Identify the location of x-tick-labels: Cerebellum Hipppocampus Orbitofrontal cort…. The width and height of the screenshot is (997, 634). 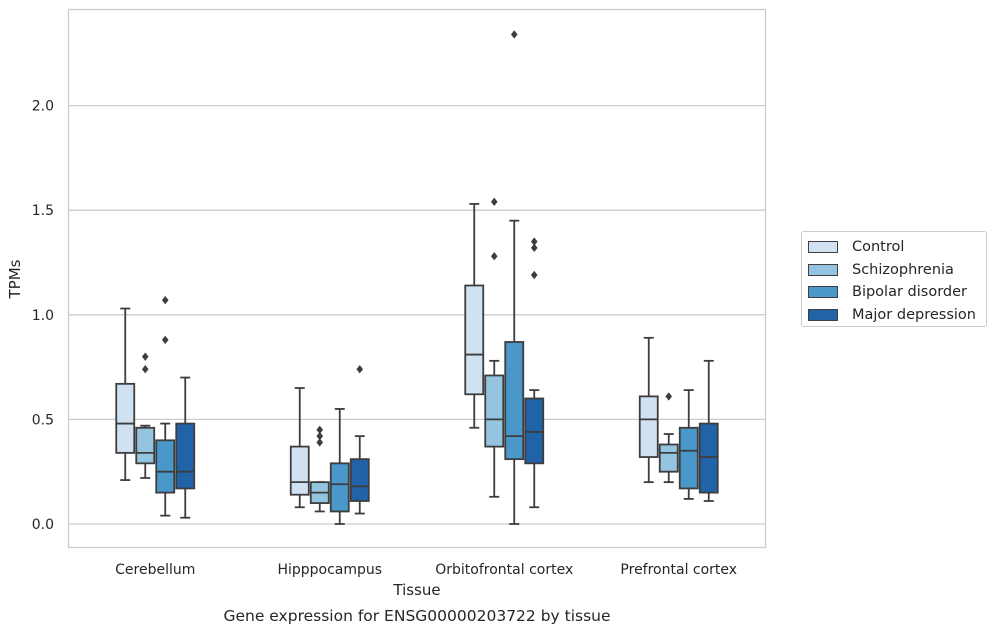
(426, 570).